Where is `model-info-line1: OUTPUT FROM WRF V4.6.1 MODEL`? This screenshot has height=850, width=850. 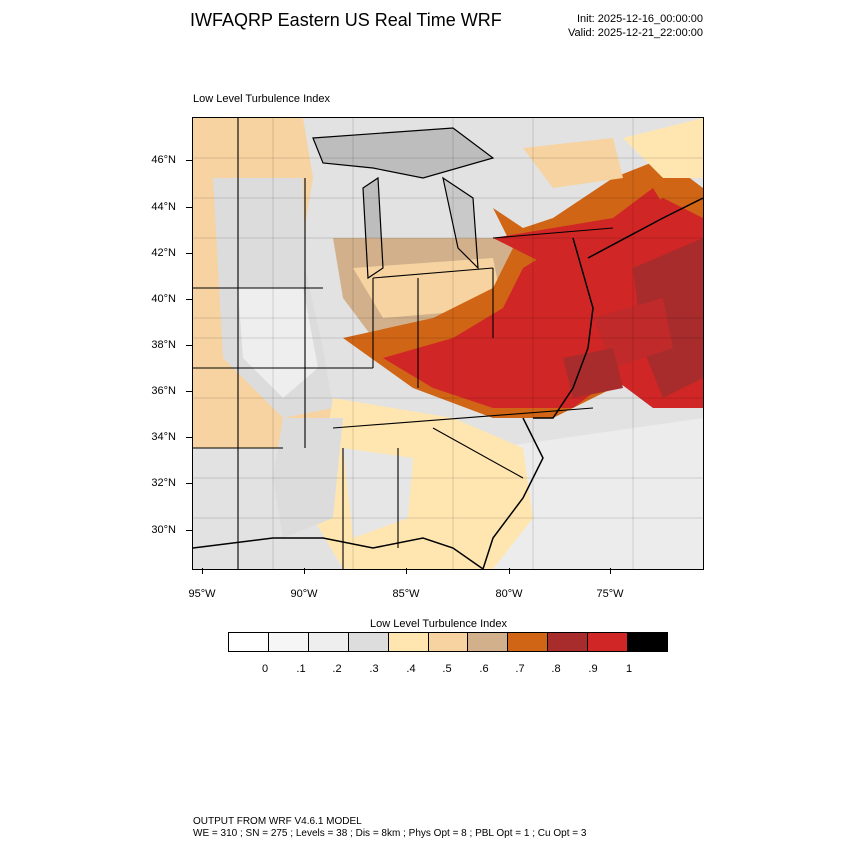 model-info-line1: OUTPUT FROM WRF V4.6.1 MODEL is located at coordinates (277, 821).